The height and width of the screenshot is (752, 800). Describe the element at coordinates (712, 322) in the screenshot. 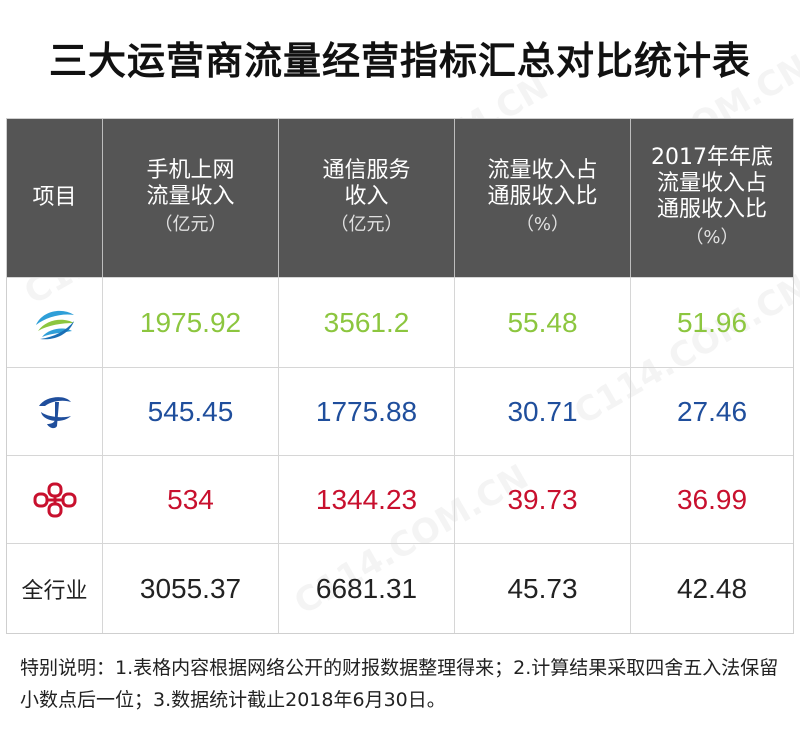

I see `cell-value: 51.96` at that location.